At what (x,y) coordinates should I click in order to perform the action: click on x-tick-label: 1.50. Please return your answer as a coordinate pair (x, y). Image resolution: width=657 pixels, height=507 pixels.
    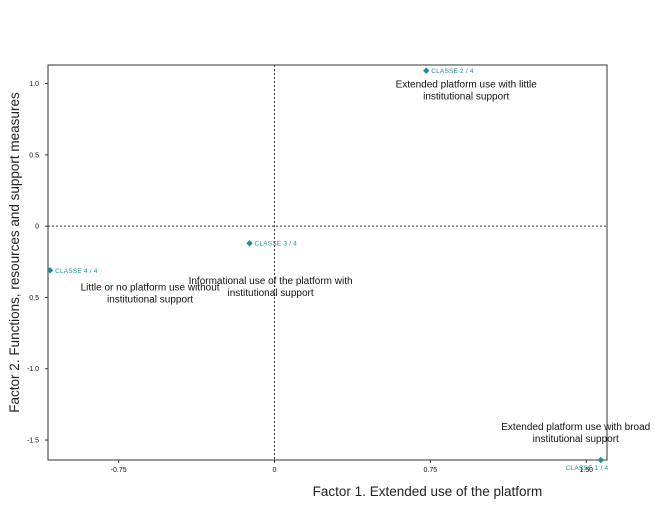
    Looking at the image, I should click on (586, 470).